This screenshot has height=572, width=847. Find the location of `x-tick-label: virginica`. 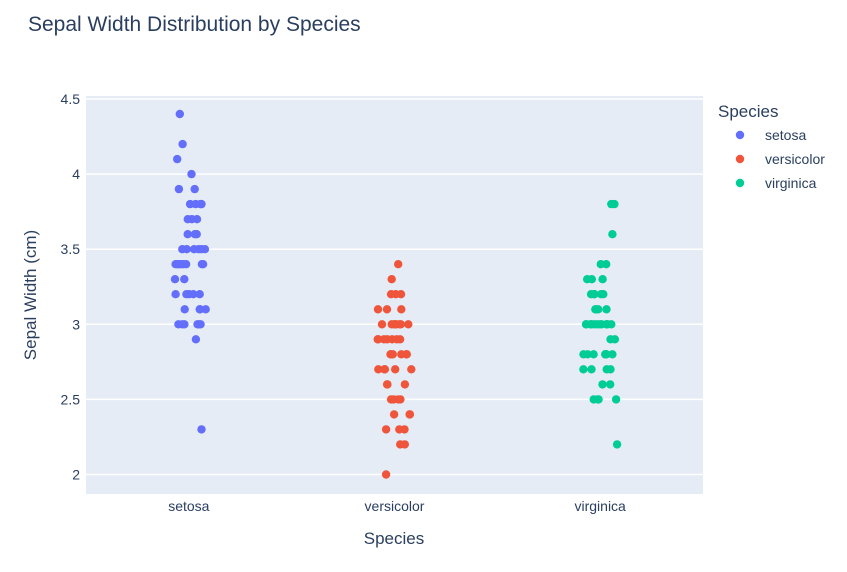

x-tick-label: virginica is located at coordinates (600, 506).